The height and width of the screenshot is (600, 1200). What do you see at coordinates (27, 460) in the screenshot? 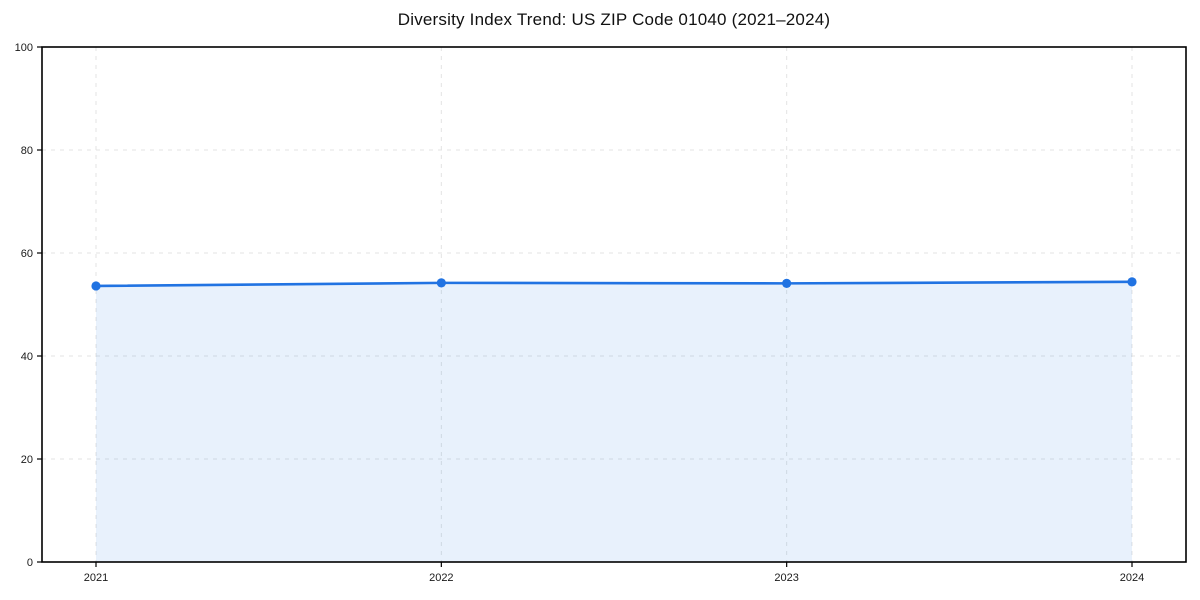
I see `y-tick-label: 20` at bounding box center [27, 460].